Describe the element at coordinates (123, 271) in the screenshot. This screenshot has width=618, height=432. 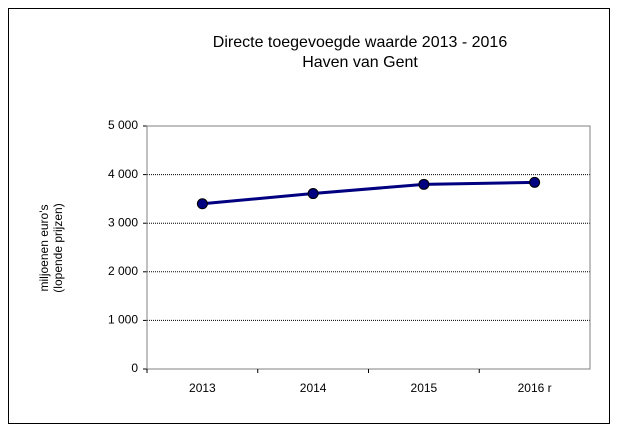
I see `y-tick-label: 2 000` at that location.